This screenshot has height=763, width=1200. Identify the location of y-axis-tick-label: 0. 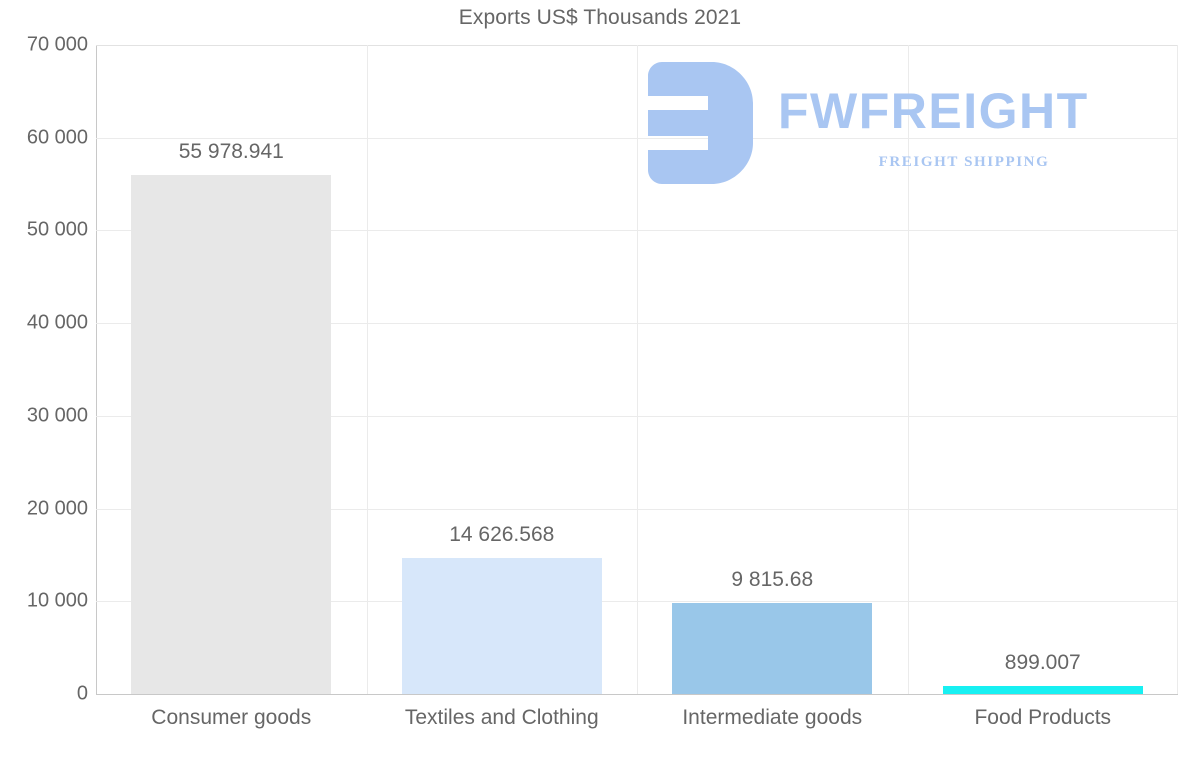
(82, 693).